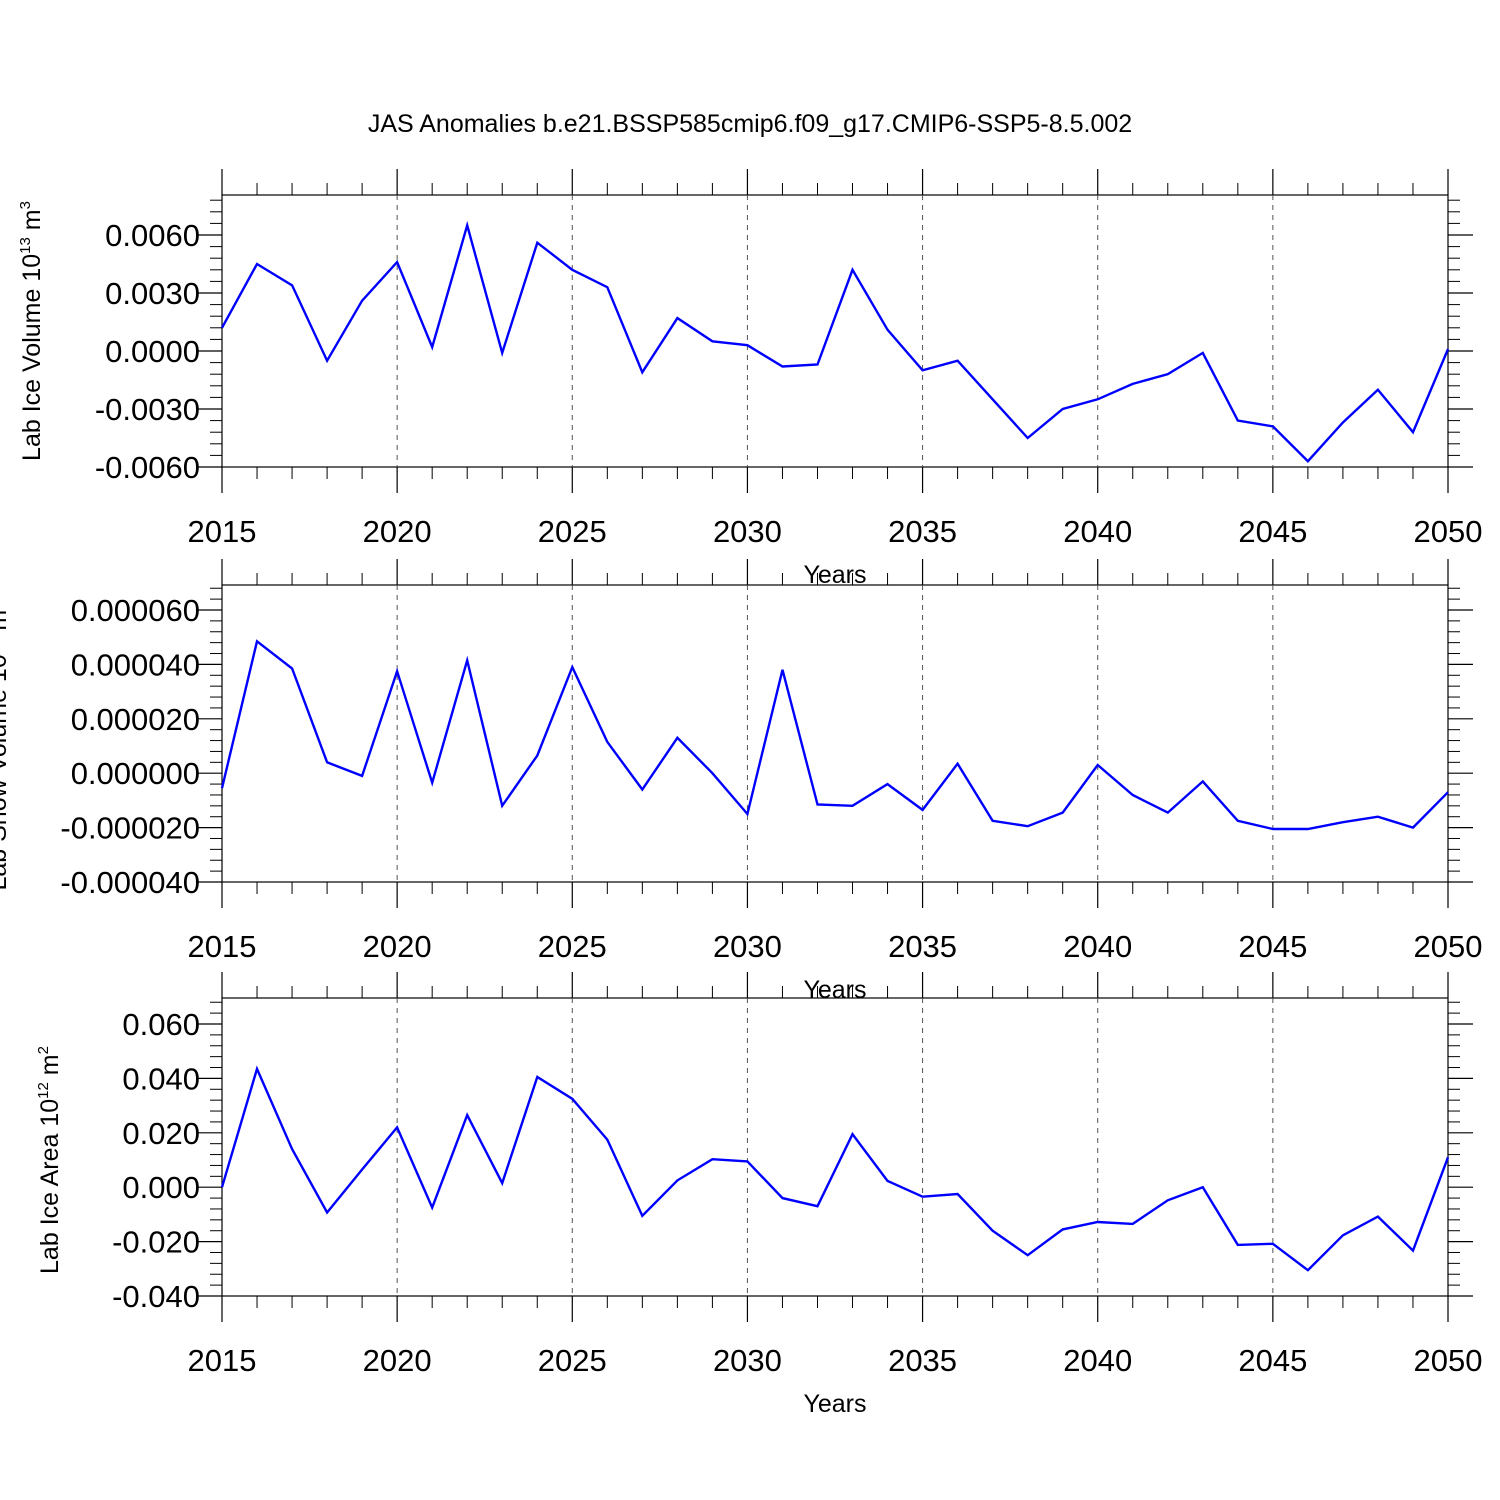 The width and height of the screenshot is (1500, 1500). Describe the element at coordinates (50, 1186) in the screenshot. I see `y-axis-label-text: Lab Ice Area 10` at that location.